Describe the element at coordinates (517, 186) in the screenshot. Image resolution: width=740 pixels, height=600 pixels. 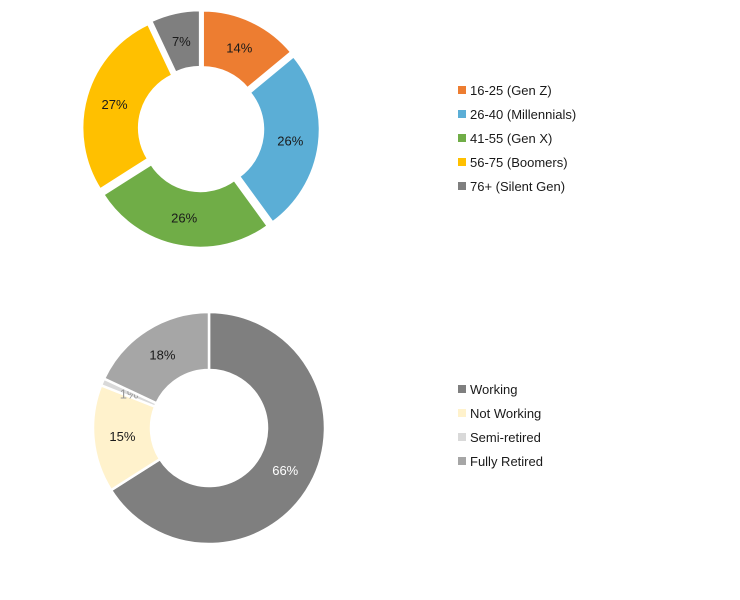
I see `legend-label: 76+ (Silent Gen)` at that location.